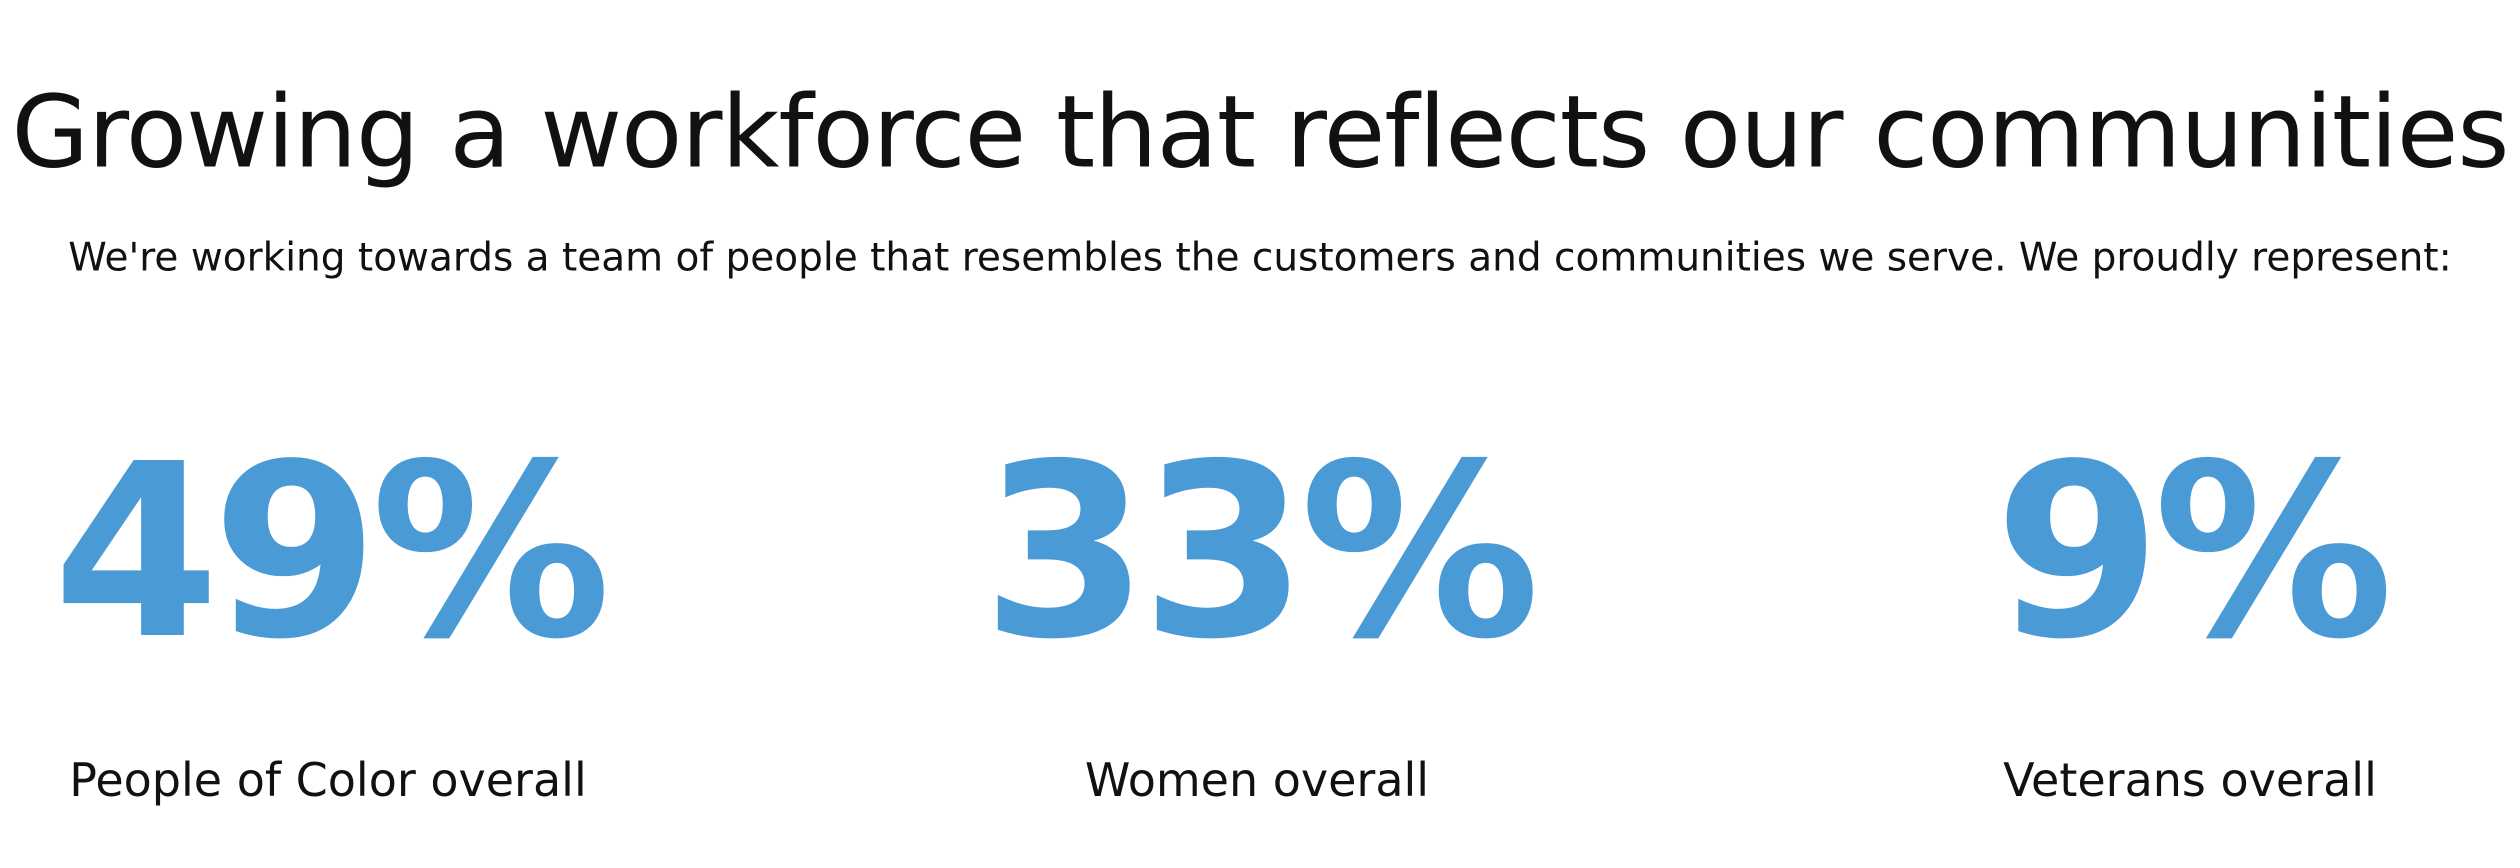  What do you see at coordinates (2193, 552) in the screenshot?
I see `stat-value: 9%` at bounding box center [2193, 552].